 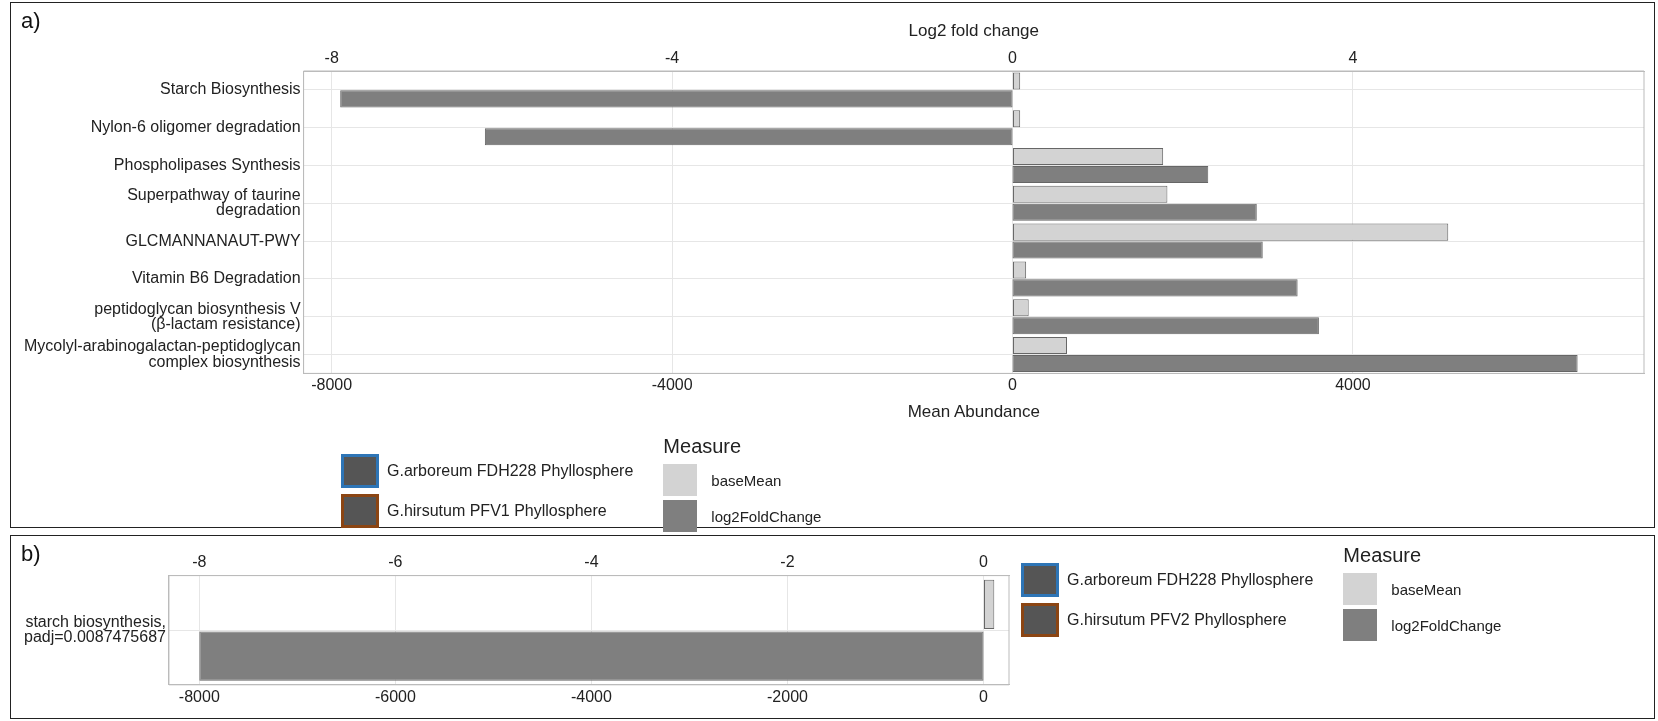 What do you see at coordinates (788, 696) in the screenshot?
I see `x-tick-label: -2000` at bounding box center [788, 696].